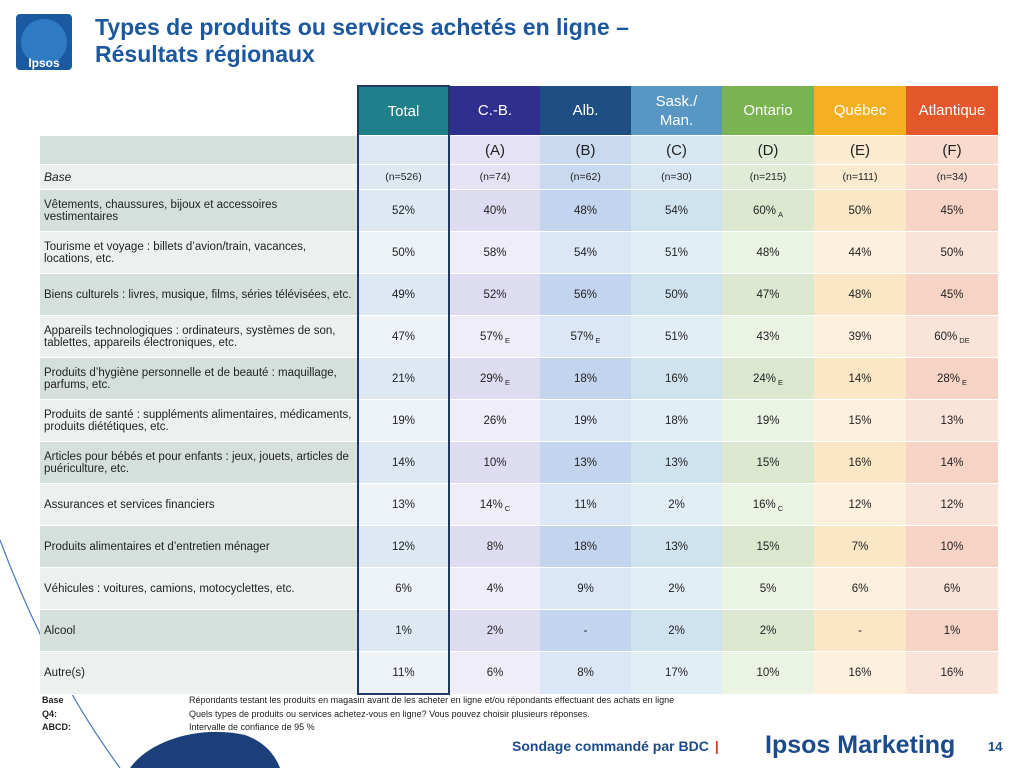 The width and height of the screenshot is (1024, 768). Describe the element at coordinates (768, 177) in the screenshot. I see `base-count: (n=215)` at that location.